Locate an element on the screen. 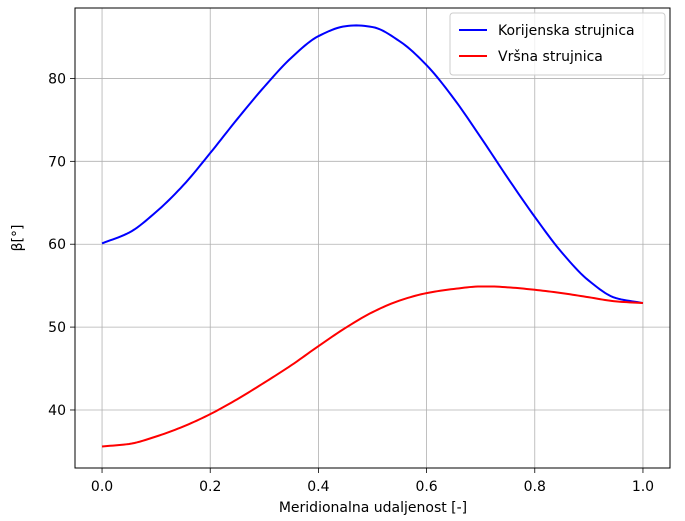  x-tick-label: 0.0 is located at coordinates (102, 487).